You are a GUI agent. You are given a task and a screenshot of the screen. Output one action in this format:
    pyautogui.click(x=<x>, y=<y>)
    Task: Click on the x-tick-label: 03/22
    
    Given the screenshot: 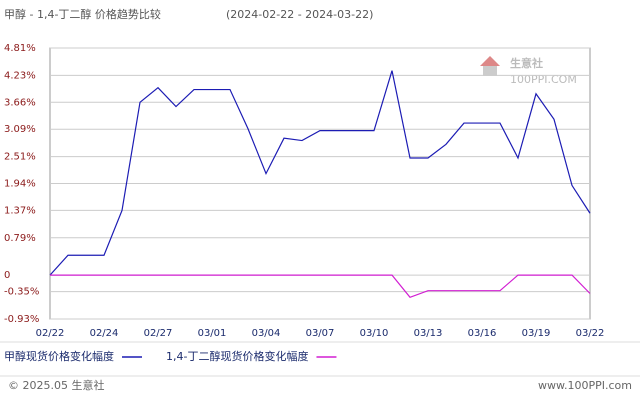 What is the action you would take?
    pyautogui.click(x=590, y=333)
    